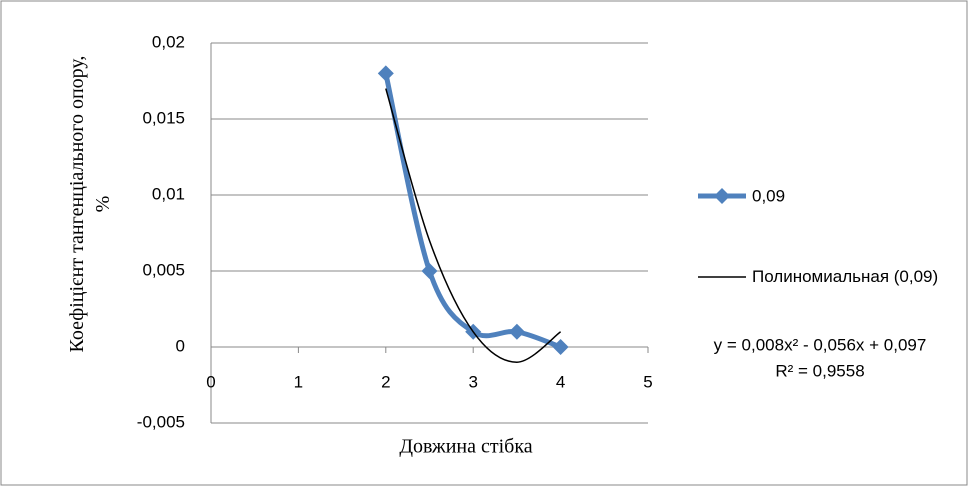 This screenshot has width=968, height=486. I want to click on y-axis-title: Коефіцієнт тангенціального опору, %, so click(90, 204).